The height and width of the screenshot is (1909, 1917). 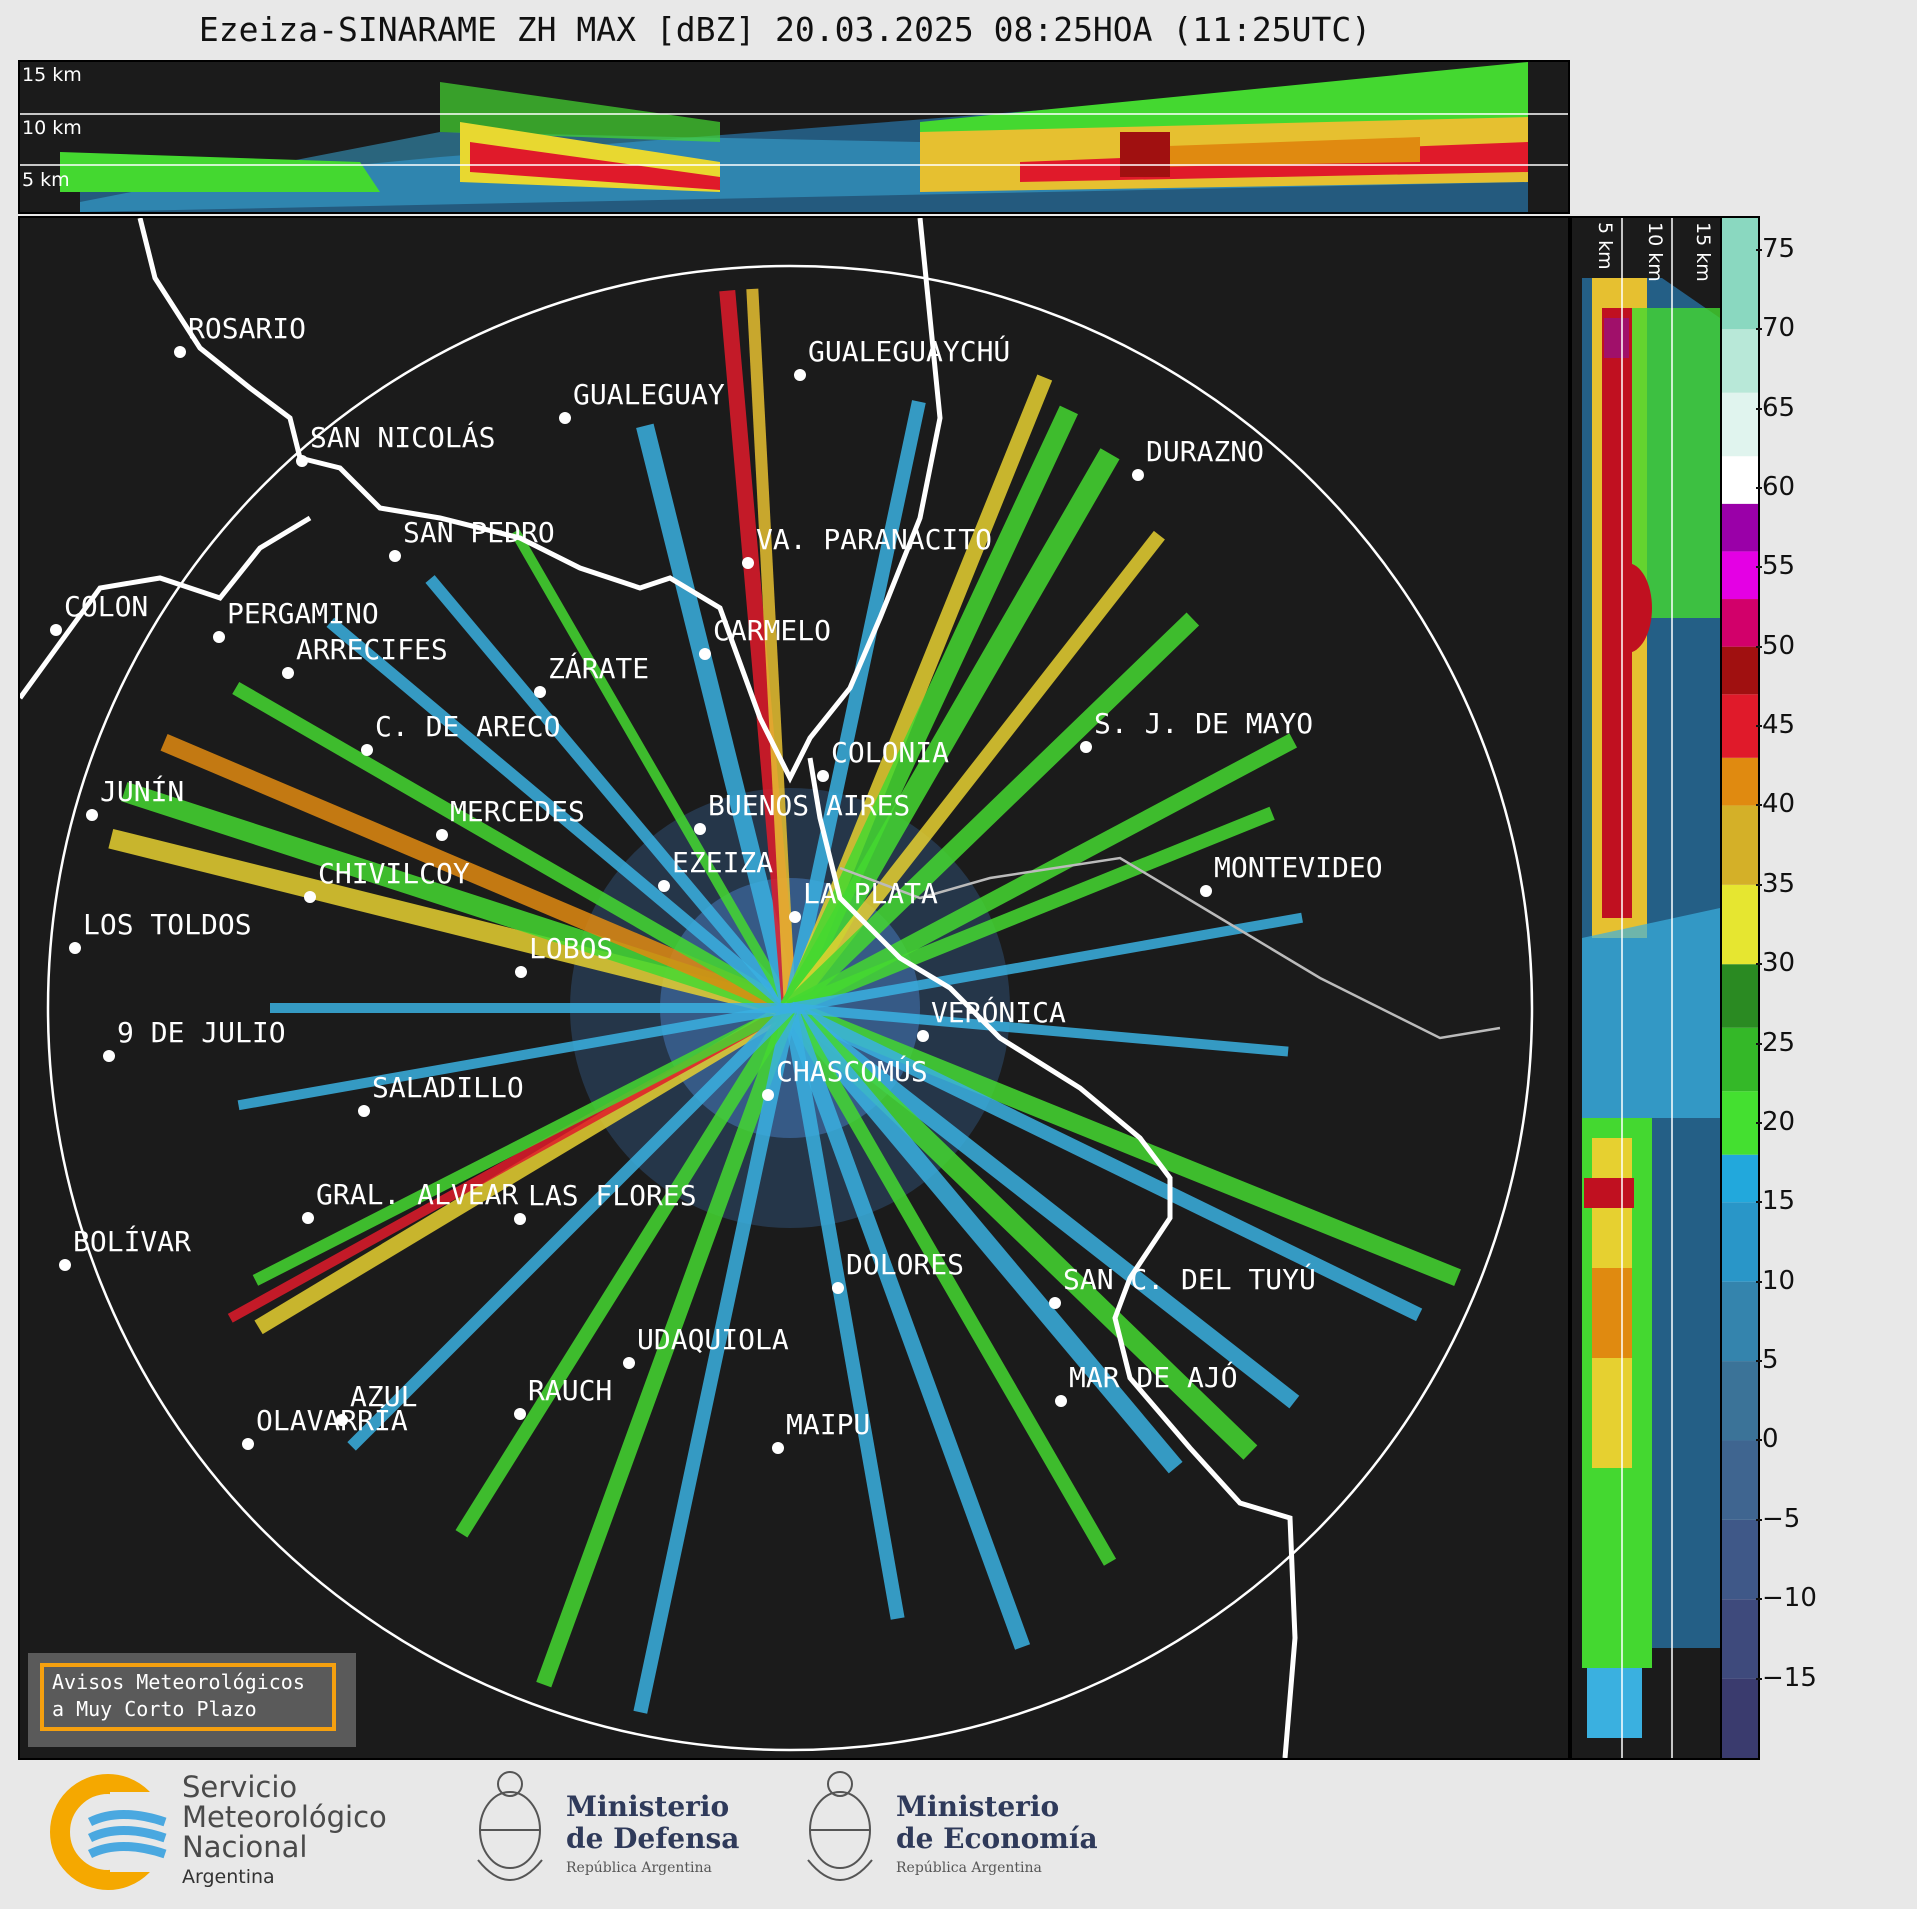 What do you see at coordinates (905, 1264) in the screenshot?
I see `city-label: DOLORES` at bounding box center [905, 1264].